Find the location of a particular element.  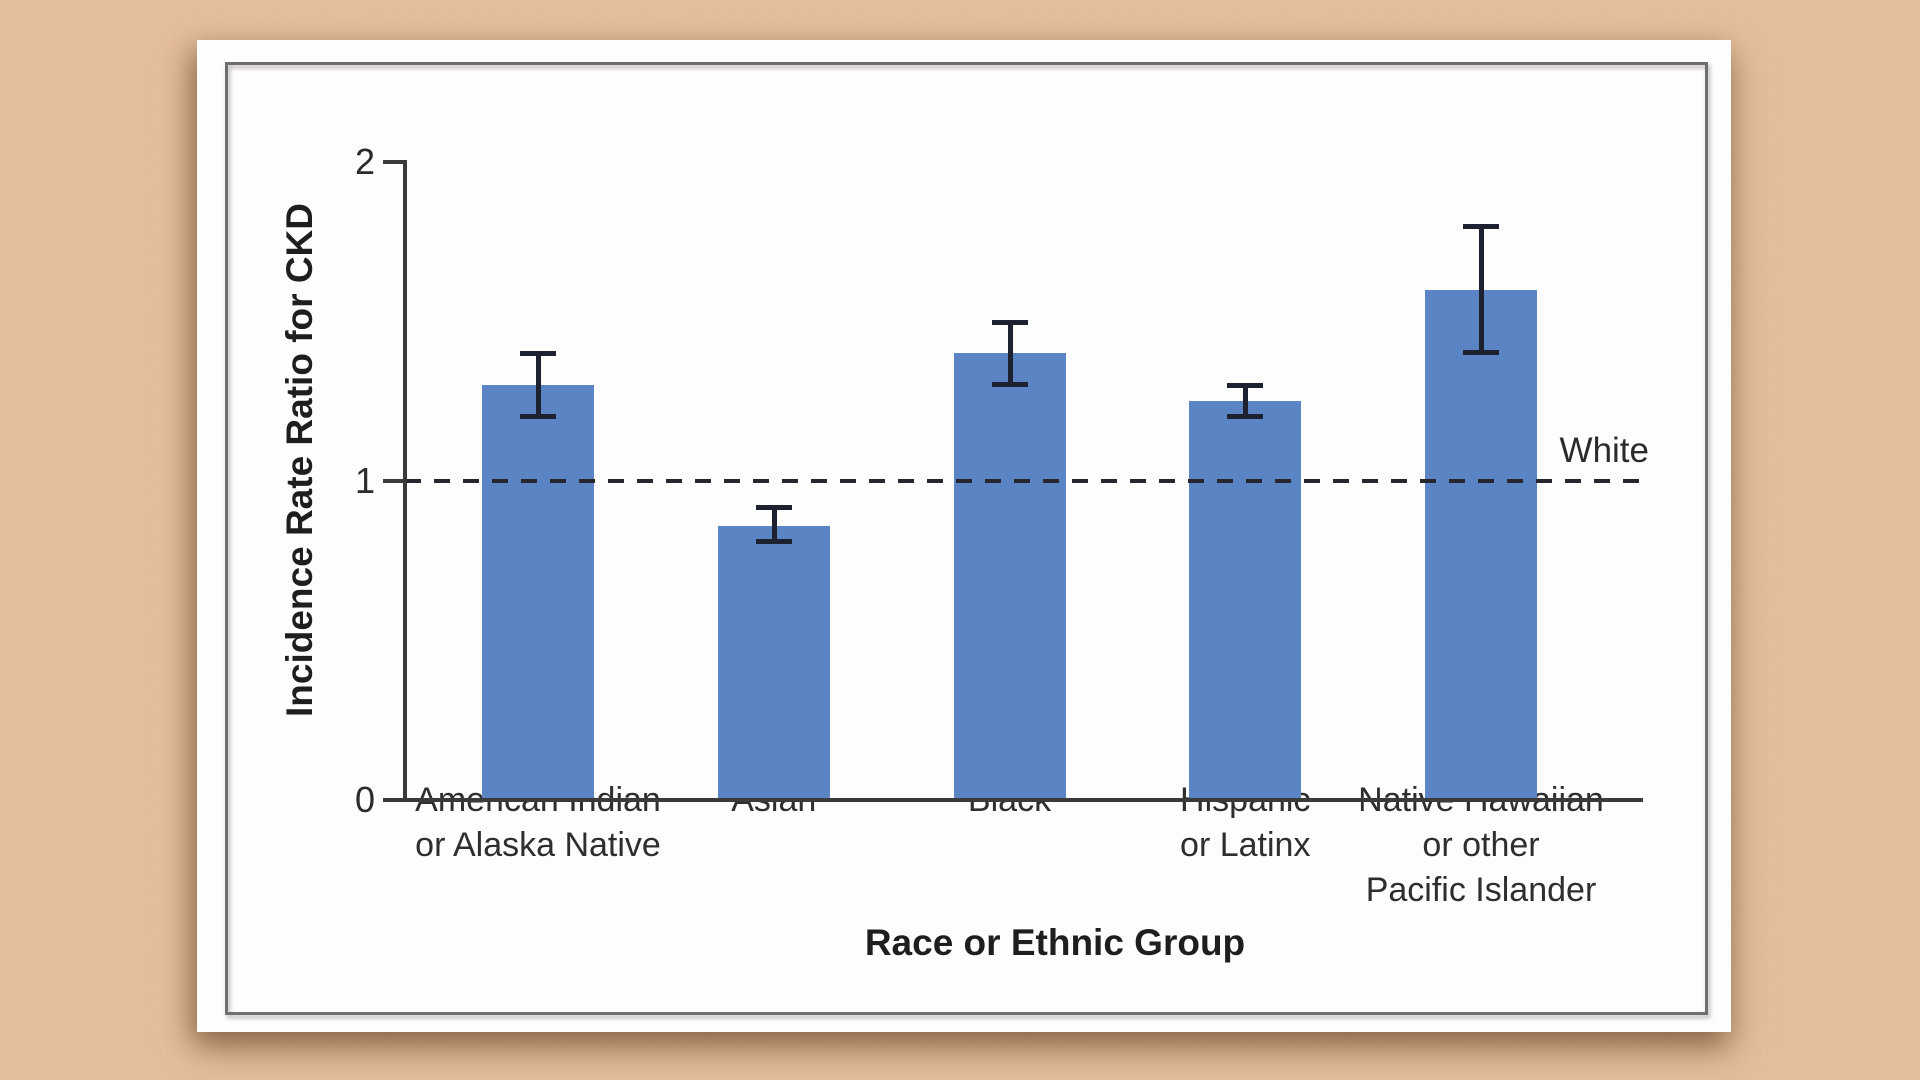

category-label-line: or Alaska Native is located at coordinates (538, 845).